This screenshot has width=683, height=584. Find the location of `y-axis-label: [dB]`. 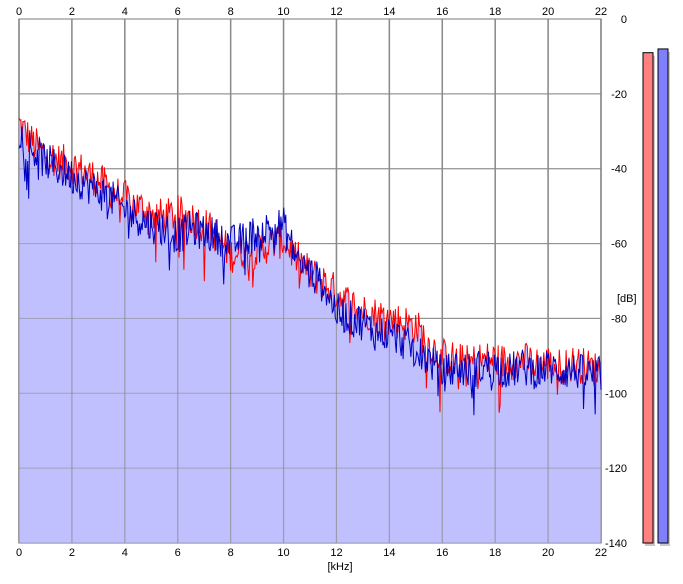

y-axis-label: [dB] is located at coordinates (627, 299).